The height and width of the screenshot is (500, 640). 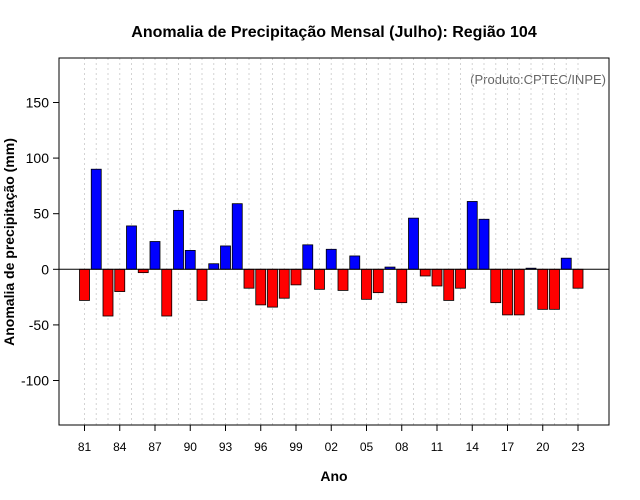 What do you see at coordinates (355, 262) in the screenshot?
I see `bar-2004` at bounding box center [355, 262].